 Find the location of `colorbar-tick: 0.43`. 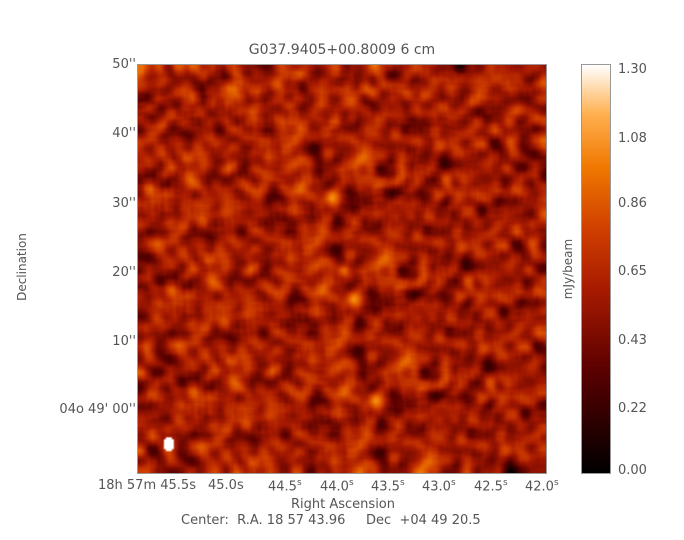

colorbar-tick: 0.43 is located at coordinates (632, 340).